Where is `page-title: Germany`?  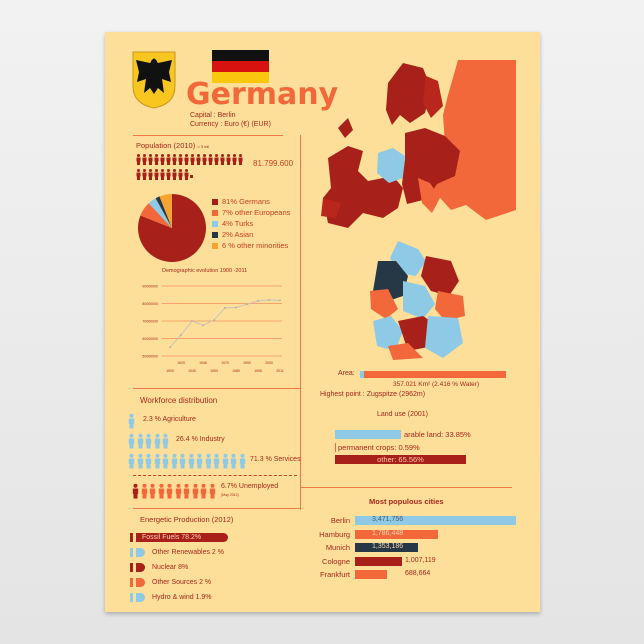 page-title: Germany is located at coordinates (262, 94).